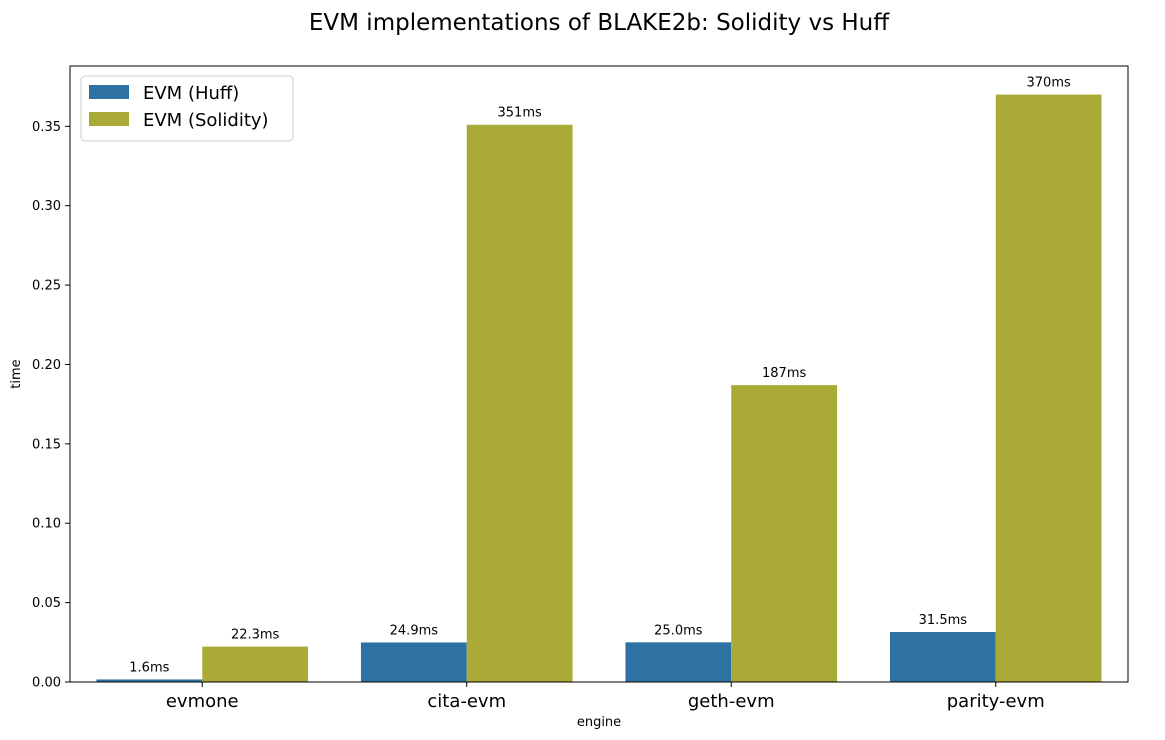 Image resolution: width=1165 pixels, height=740 pixels. What do you see at coordinates (520, 113) in the screenshot?
I see `data-label: 351ms` at bounding box center [520, 113].